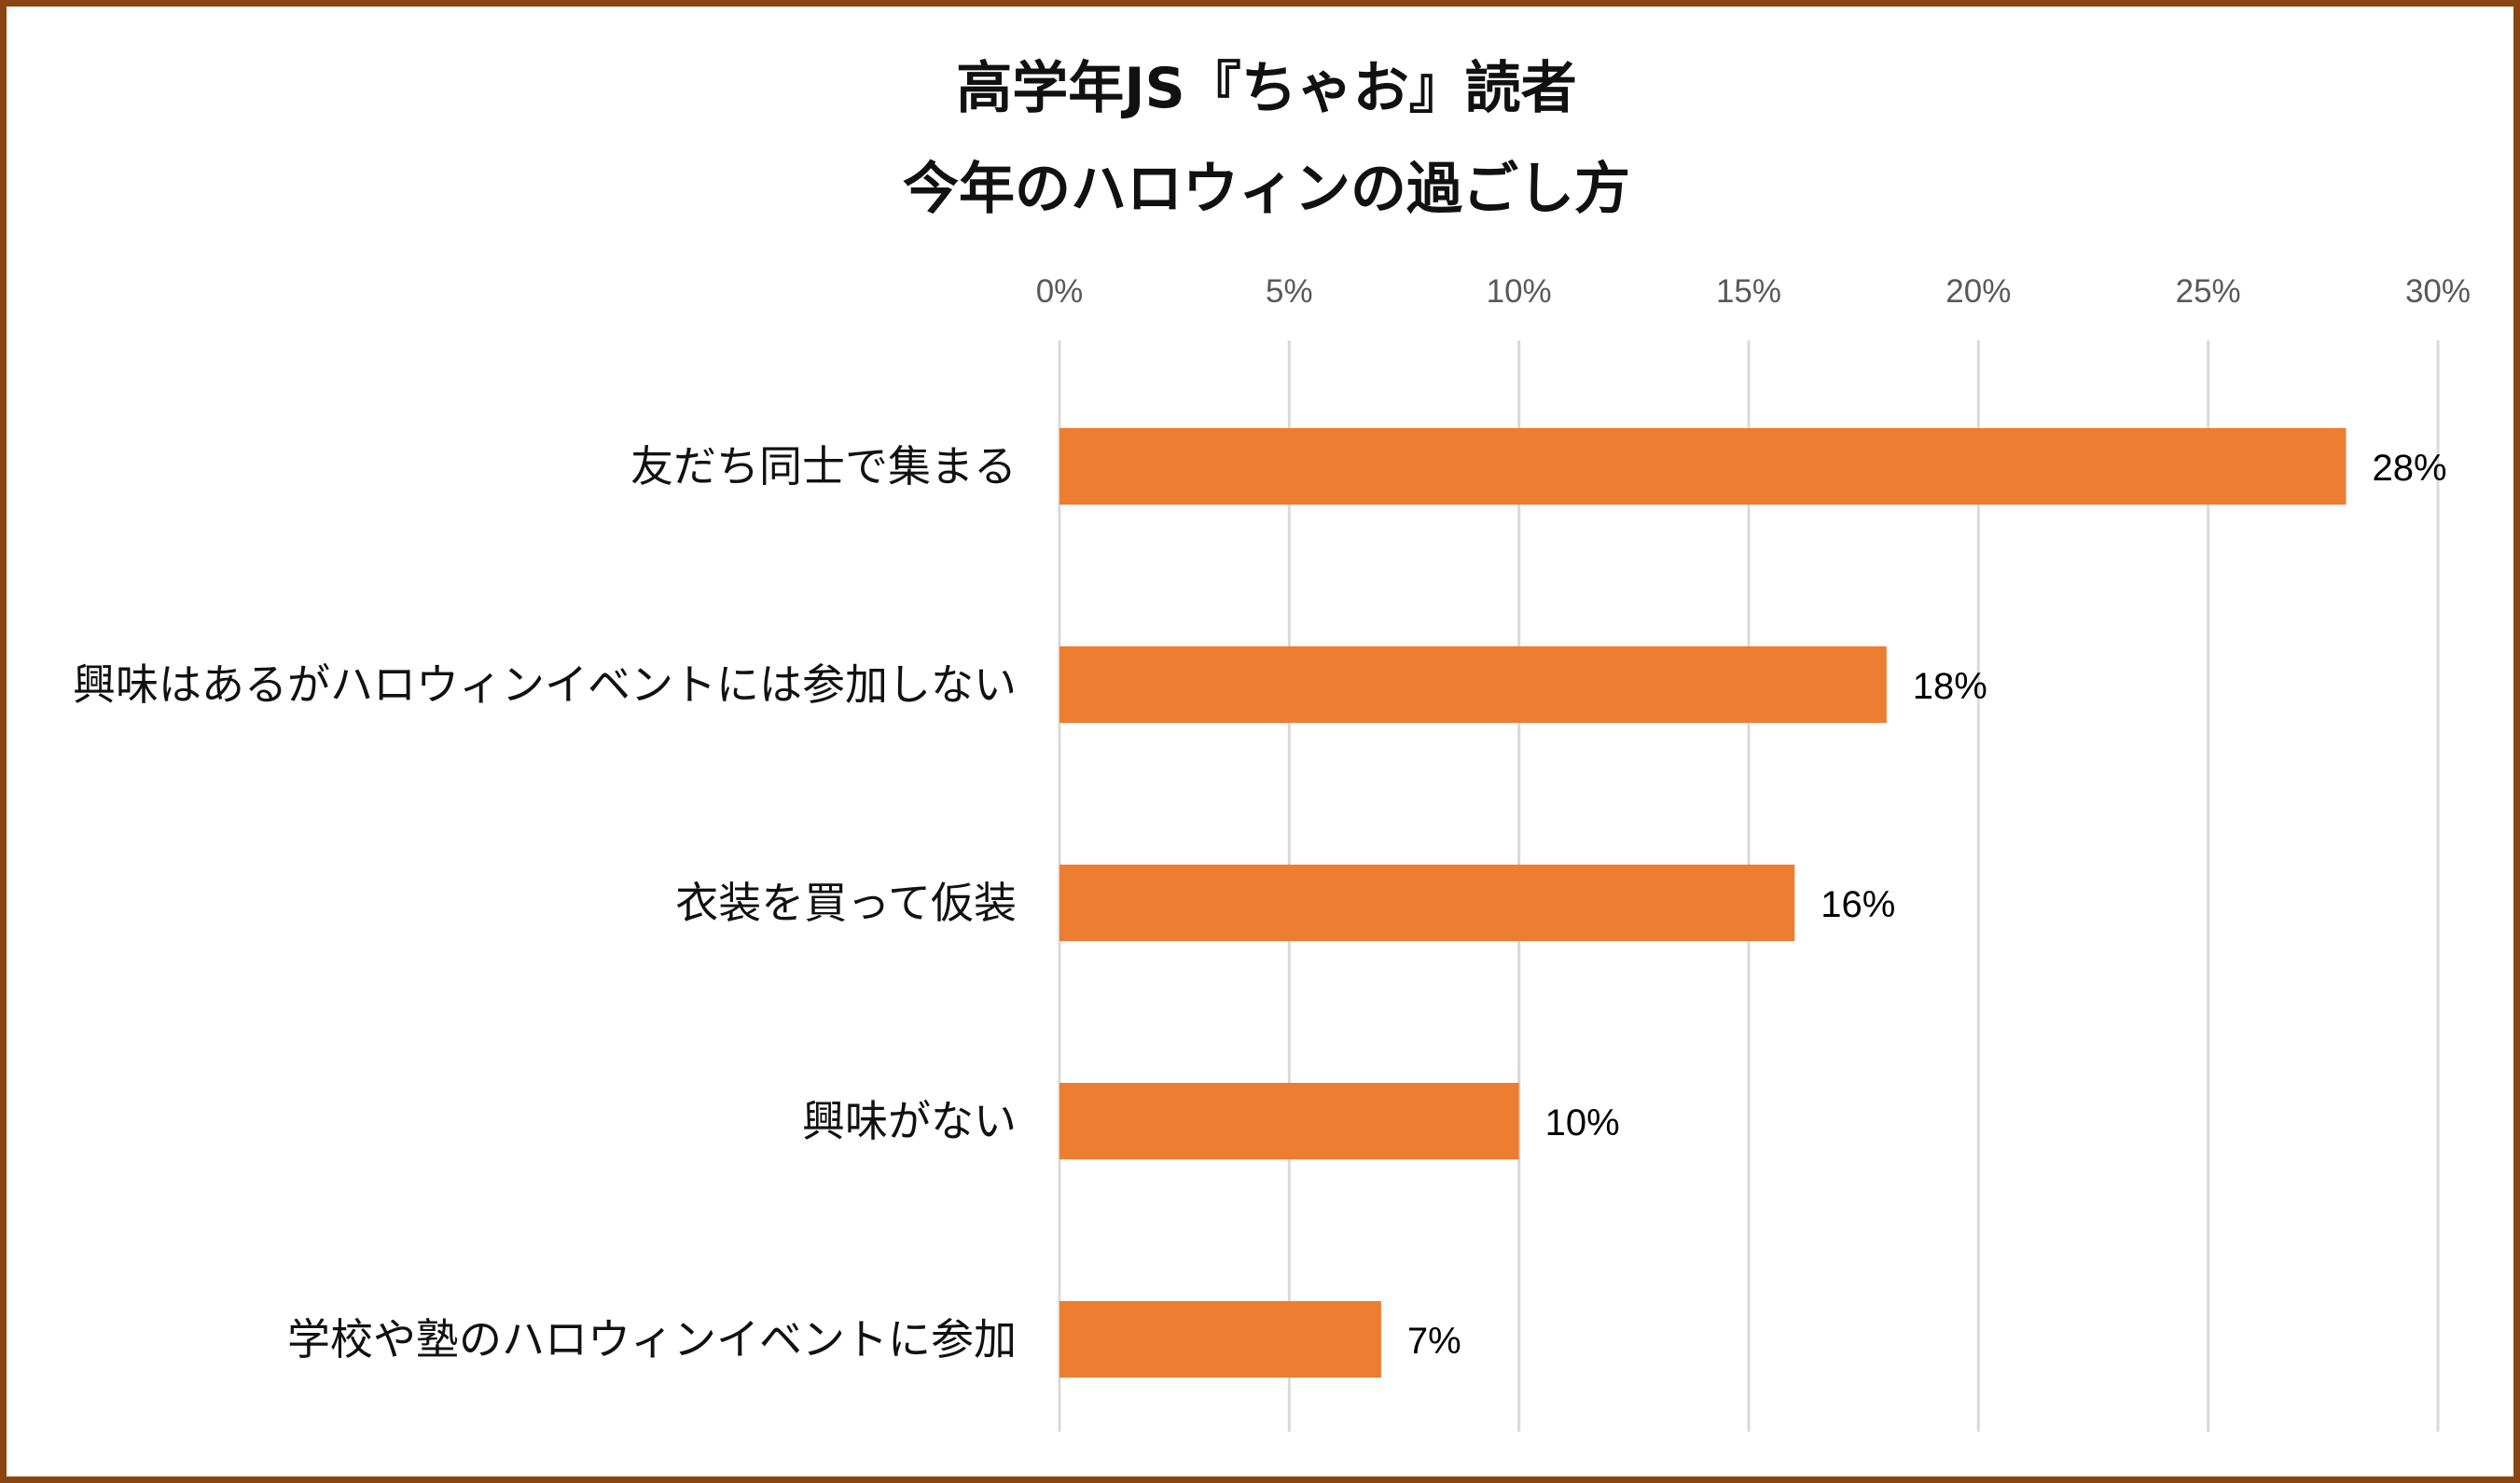  I want to click on x-tick-label-2: 10%, so click(1519, 291).